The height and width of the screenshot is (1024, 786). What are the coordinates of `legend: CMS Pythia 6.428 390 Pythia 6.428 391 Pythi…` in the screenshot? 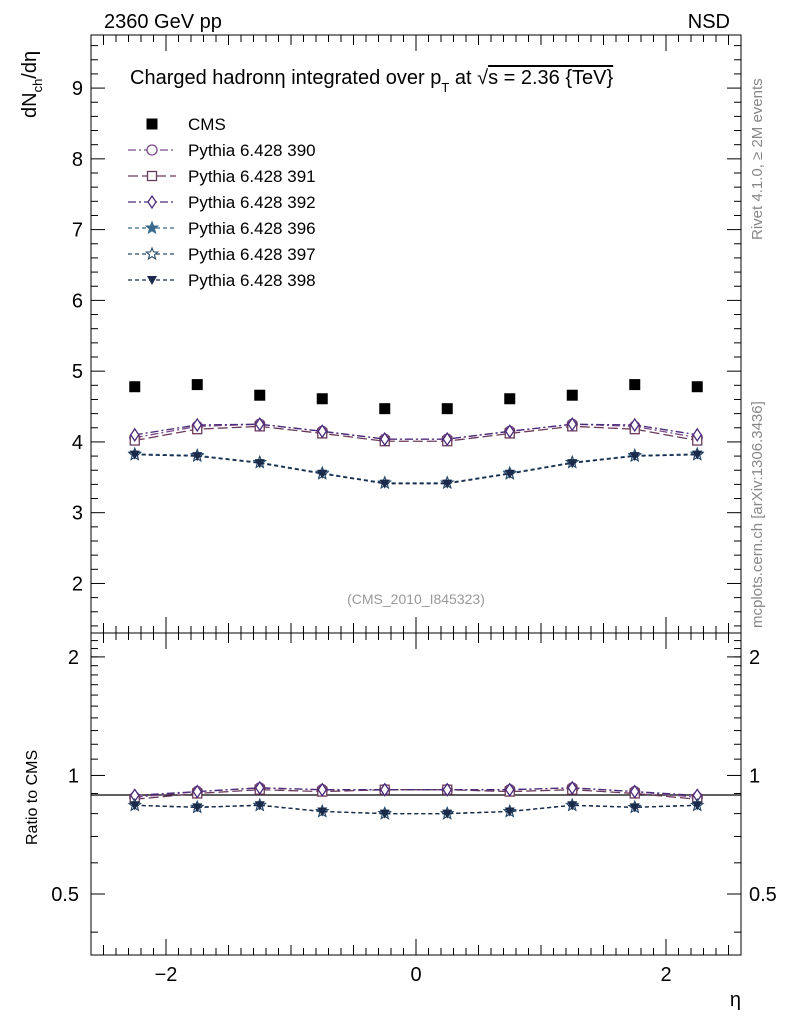 It's located at (222, 202).